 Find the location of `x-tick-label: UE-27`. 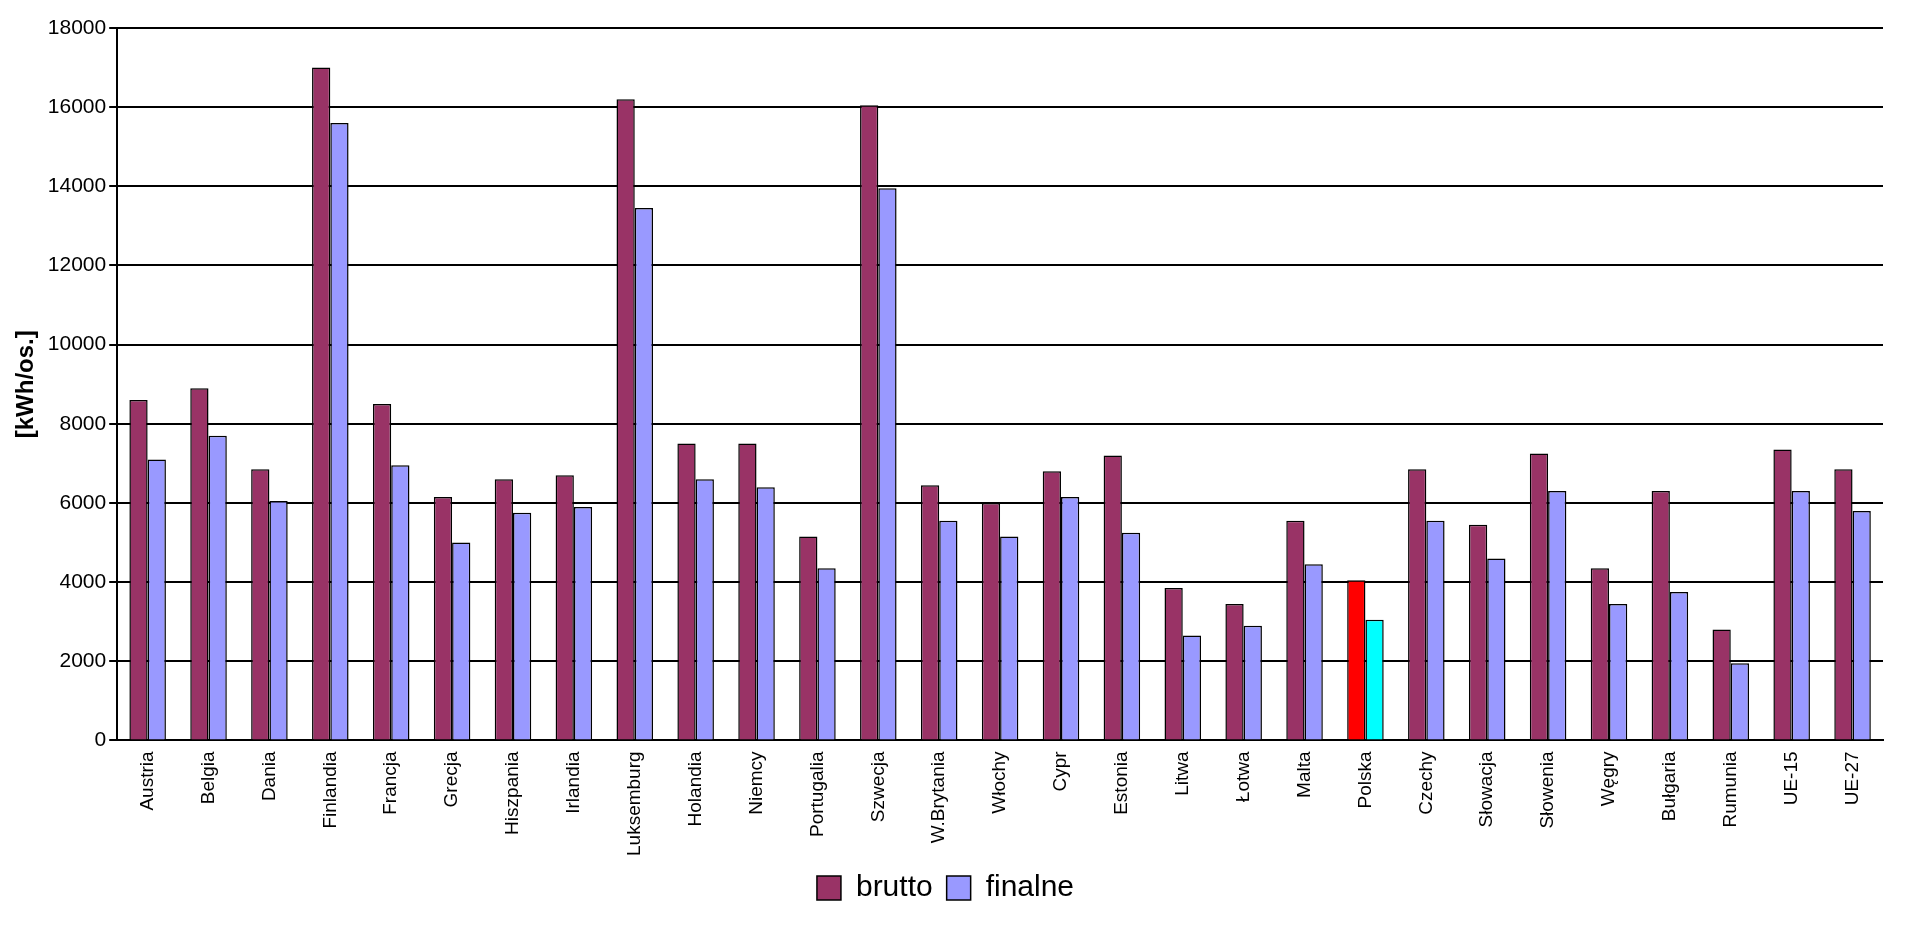

x-tick-label: UE-27 is located at coordinates (1851, 778).